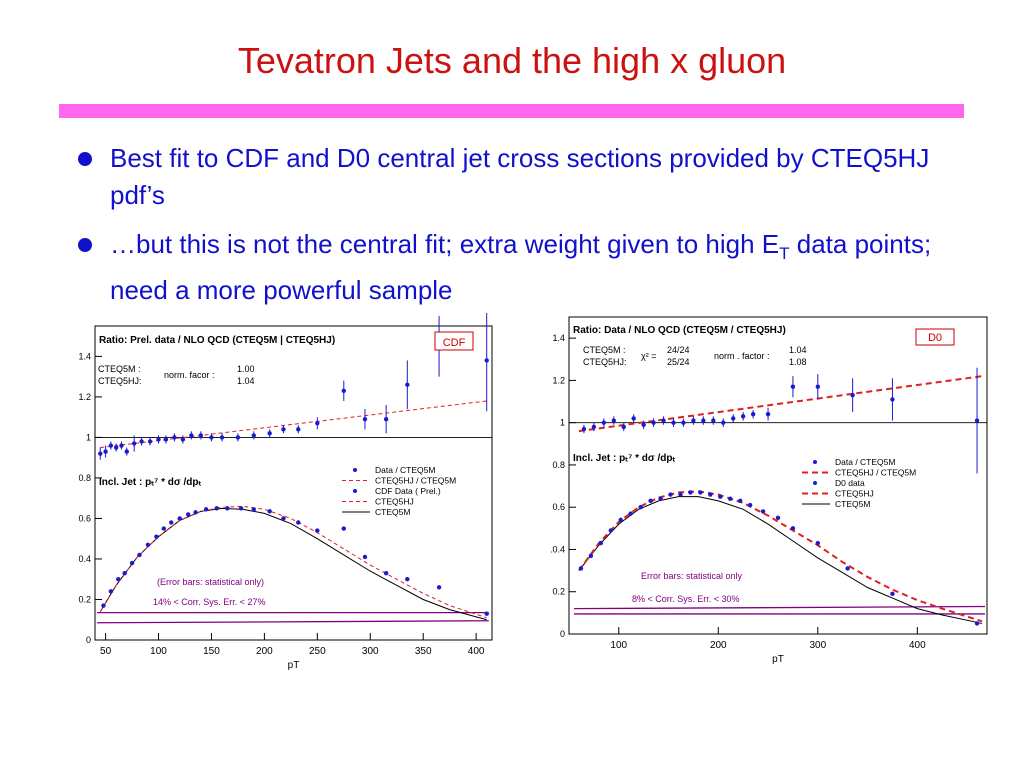 The height and width of the screenshot is (768, 1024). Describe the element at coordinates (394, 502) in the screenshot. I see `legend-entry: CTEQ5HJ` at that location.